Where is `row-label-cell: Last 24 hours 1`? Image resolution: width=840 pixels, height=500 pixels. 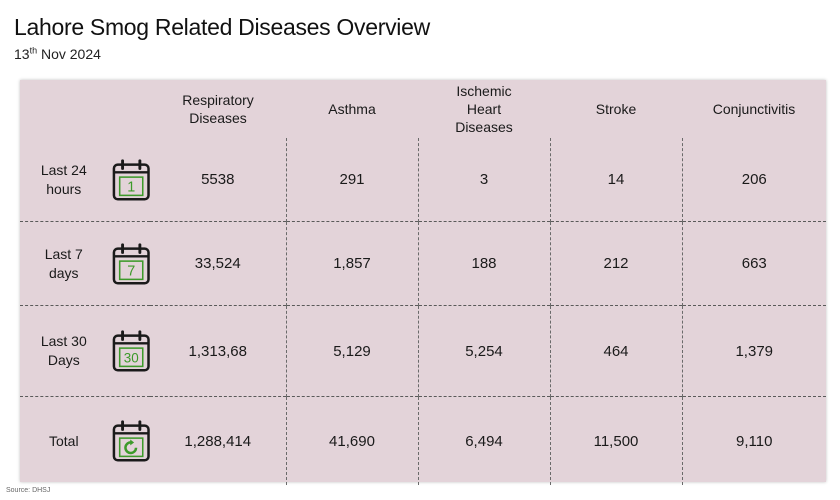 row-label-cell: Last 24 hours 1 is located at coordinates (85, 180).